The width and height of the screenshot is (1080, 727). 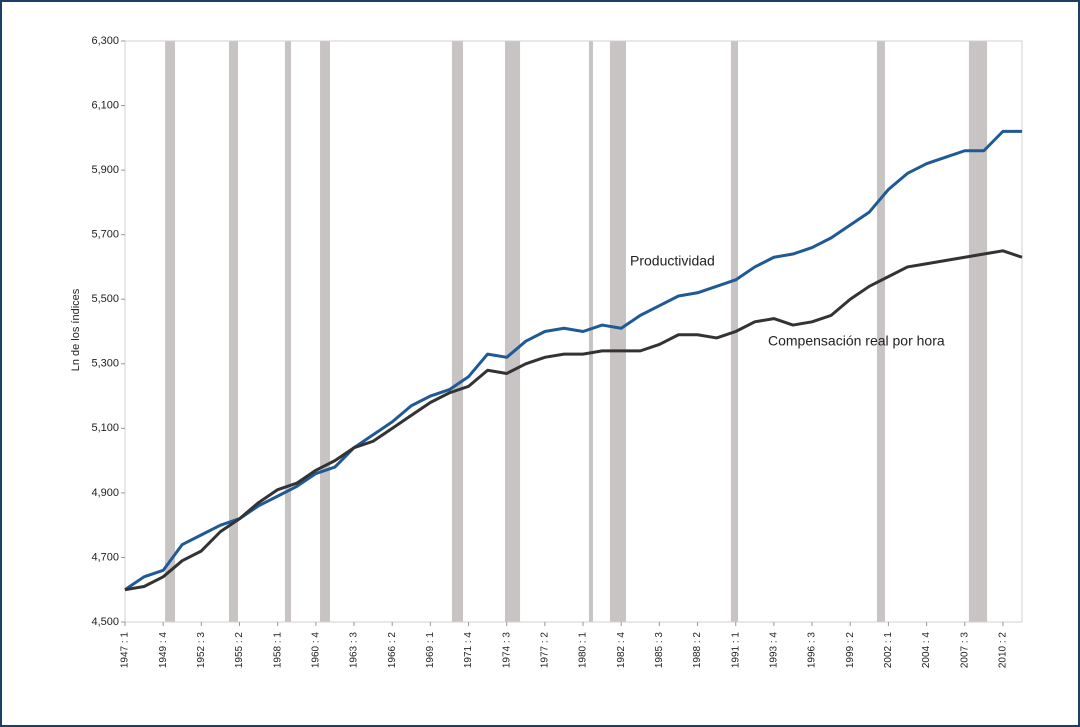 I want to click on x-tick-label: 1952 : 3, so click(x=201, y=650).